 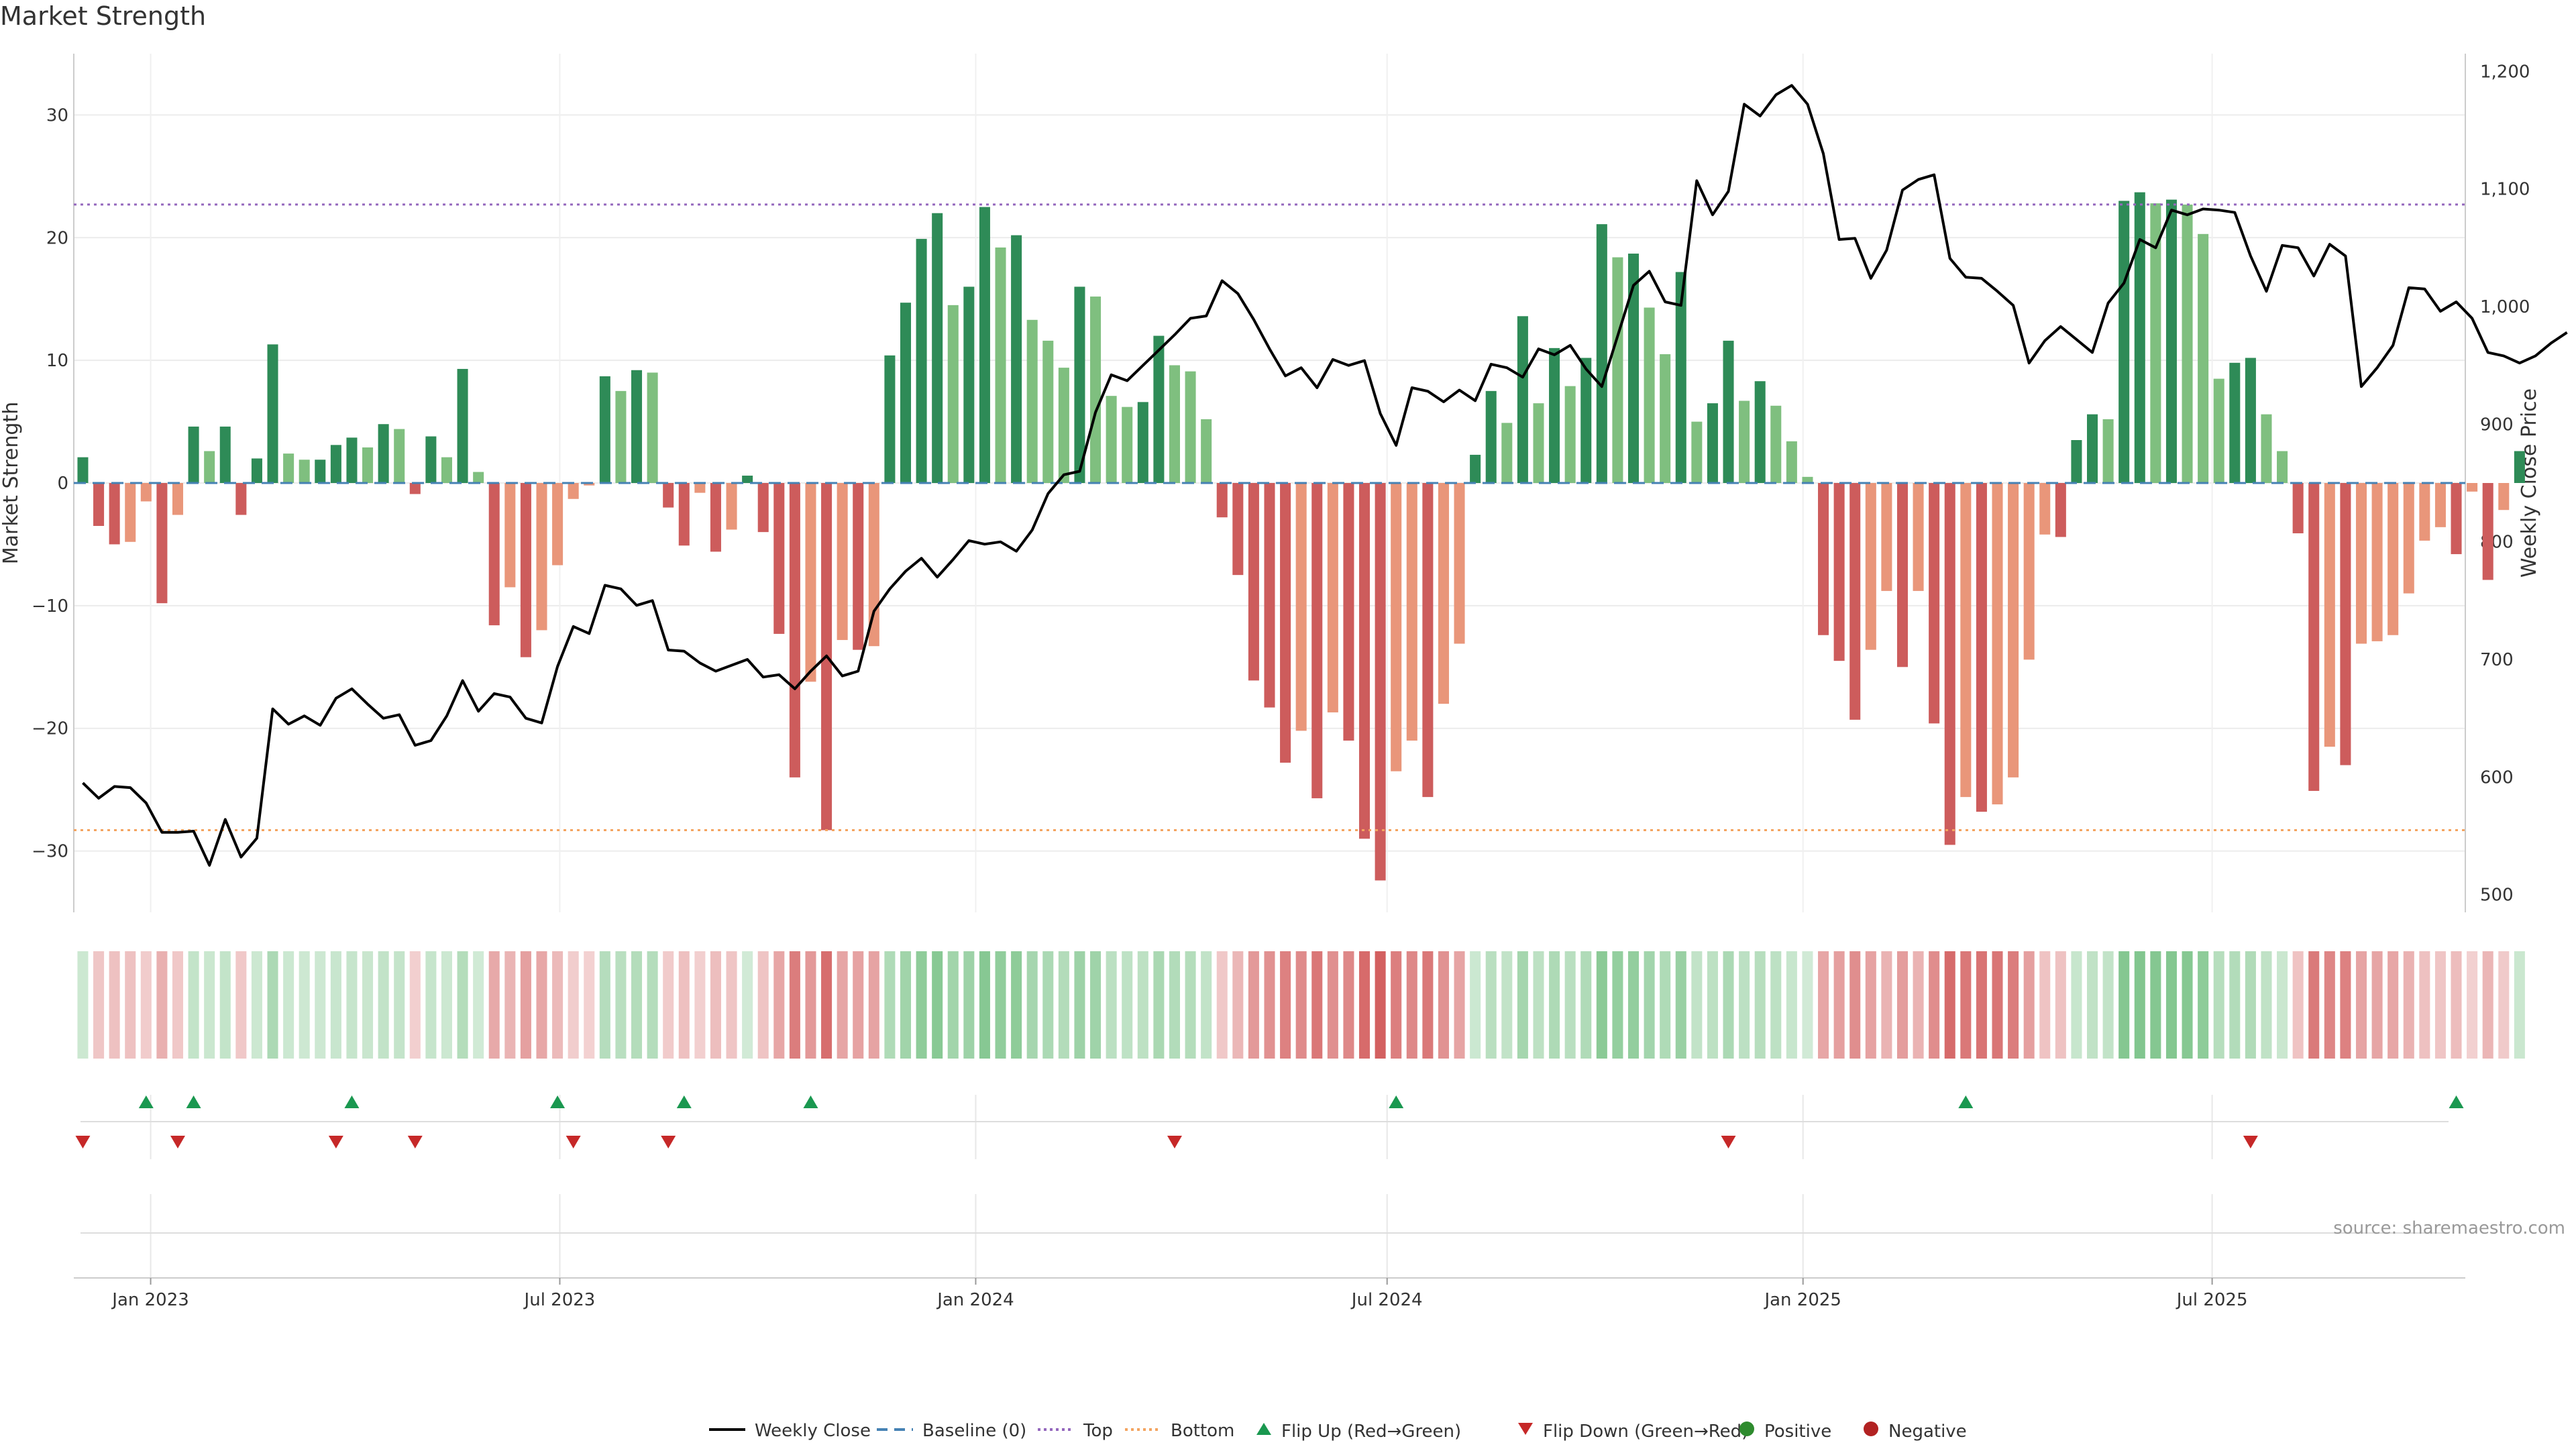 I want to click on legend-label: Flip Up (Red→Green), so click(x=1371, y=1431).